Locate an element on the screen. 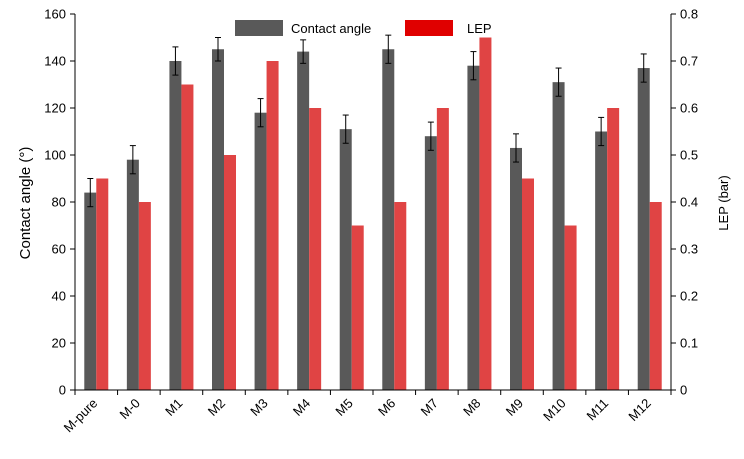 The height and width of the screenshot is (459, 744). x-tick-label: M12 is located at coordinates (639, 410).